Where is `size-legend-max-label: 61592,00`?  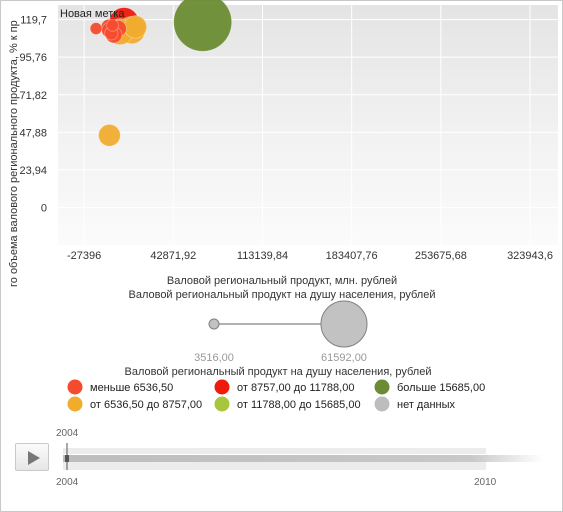
size-legend-max-label: 61592,00 is located at coordinates (344, 358).